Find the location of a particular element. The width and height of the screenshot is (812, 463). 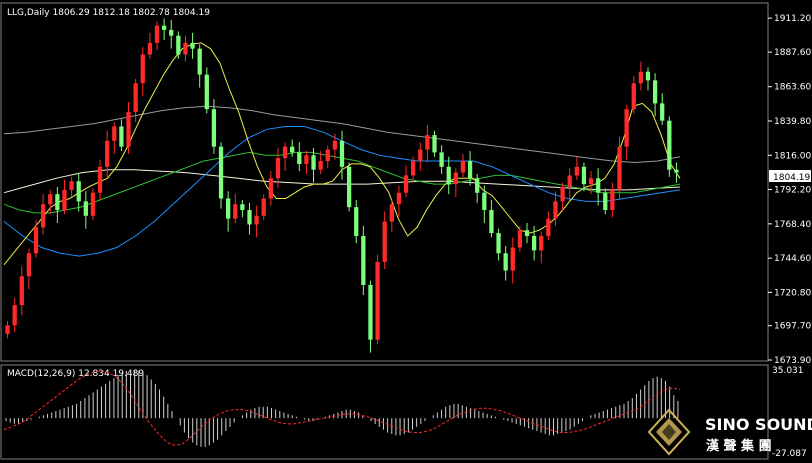

macd-label: MACD(12,26,9) 12.834 19.489 is located at coordinates (75, 374).